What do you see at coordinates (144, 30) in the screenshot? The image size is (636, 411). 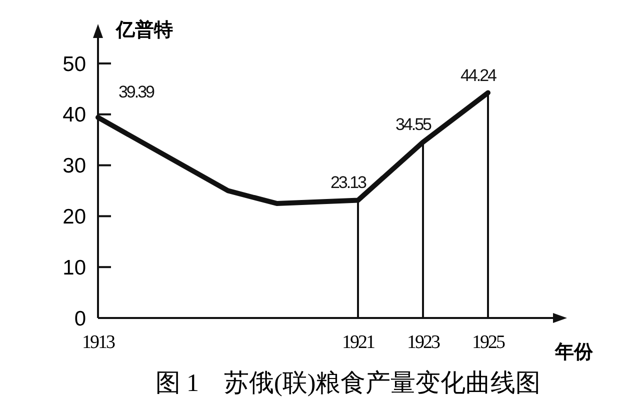 I see `y-axis-title: 亿普特` at bounding box center [144, 30].